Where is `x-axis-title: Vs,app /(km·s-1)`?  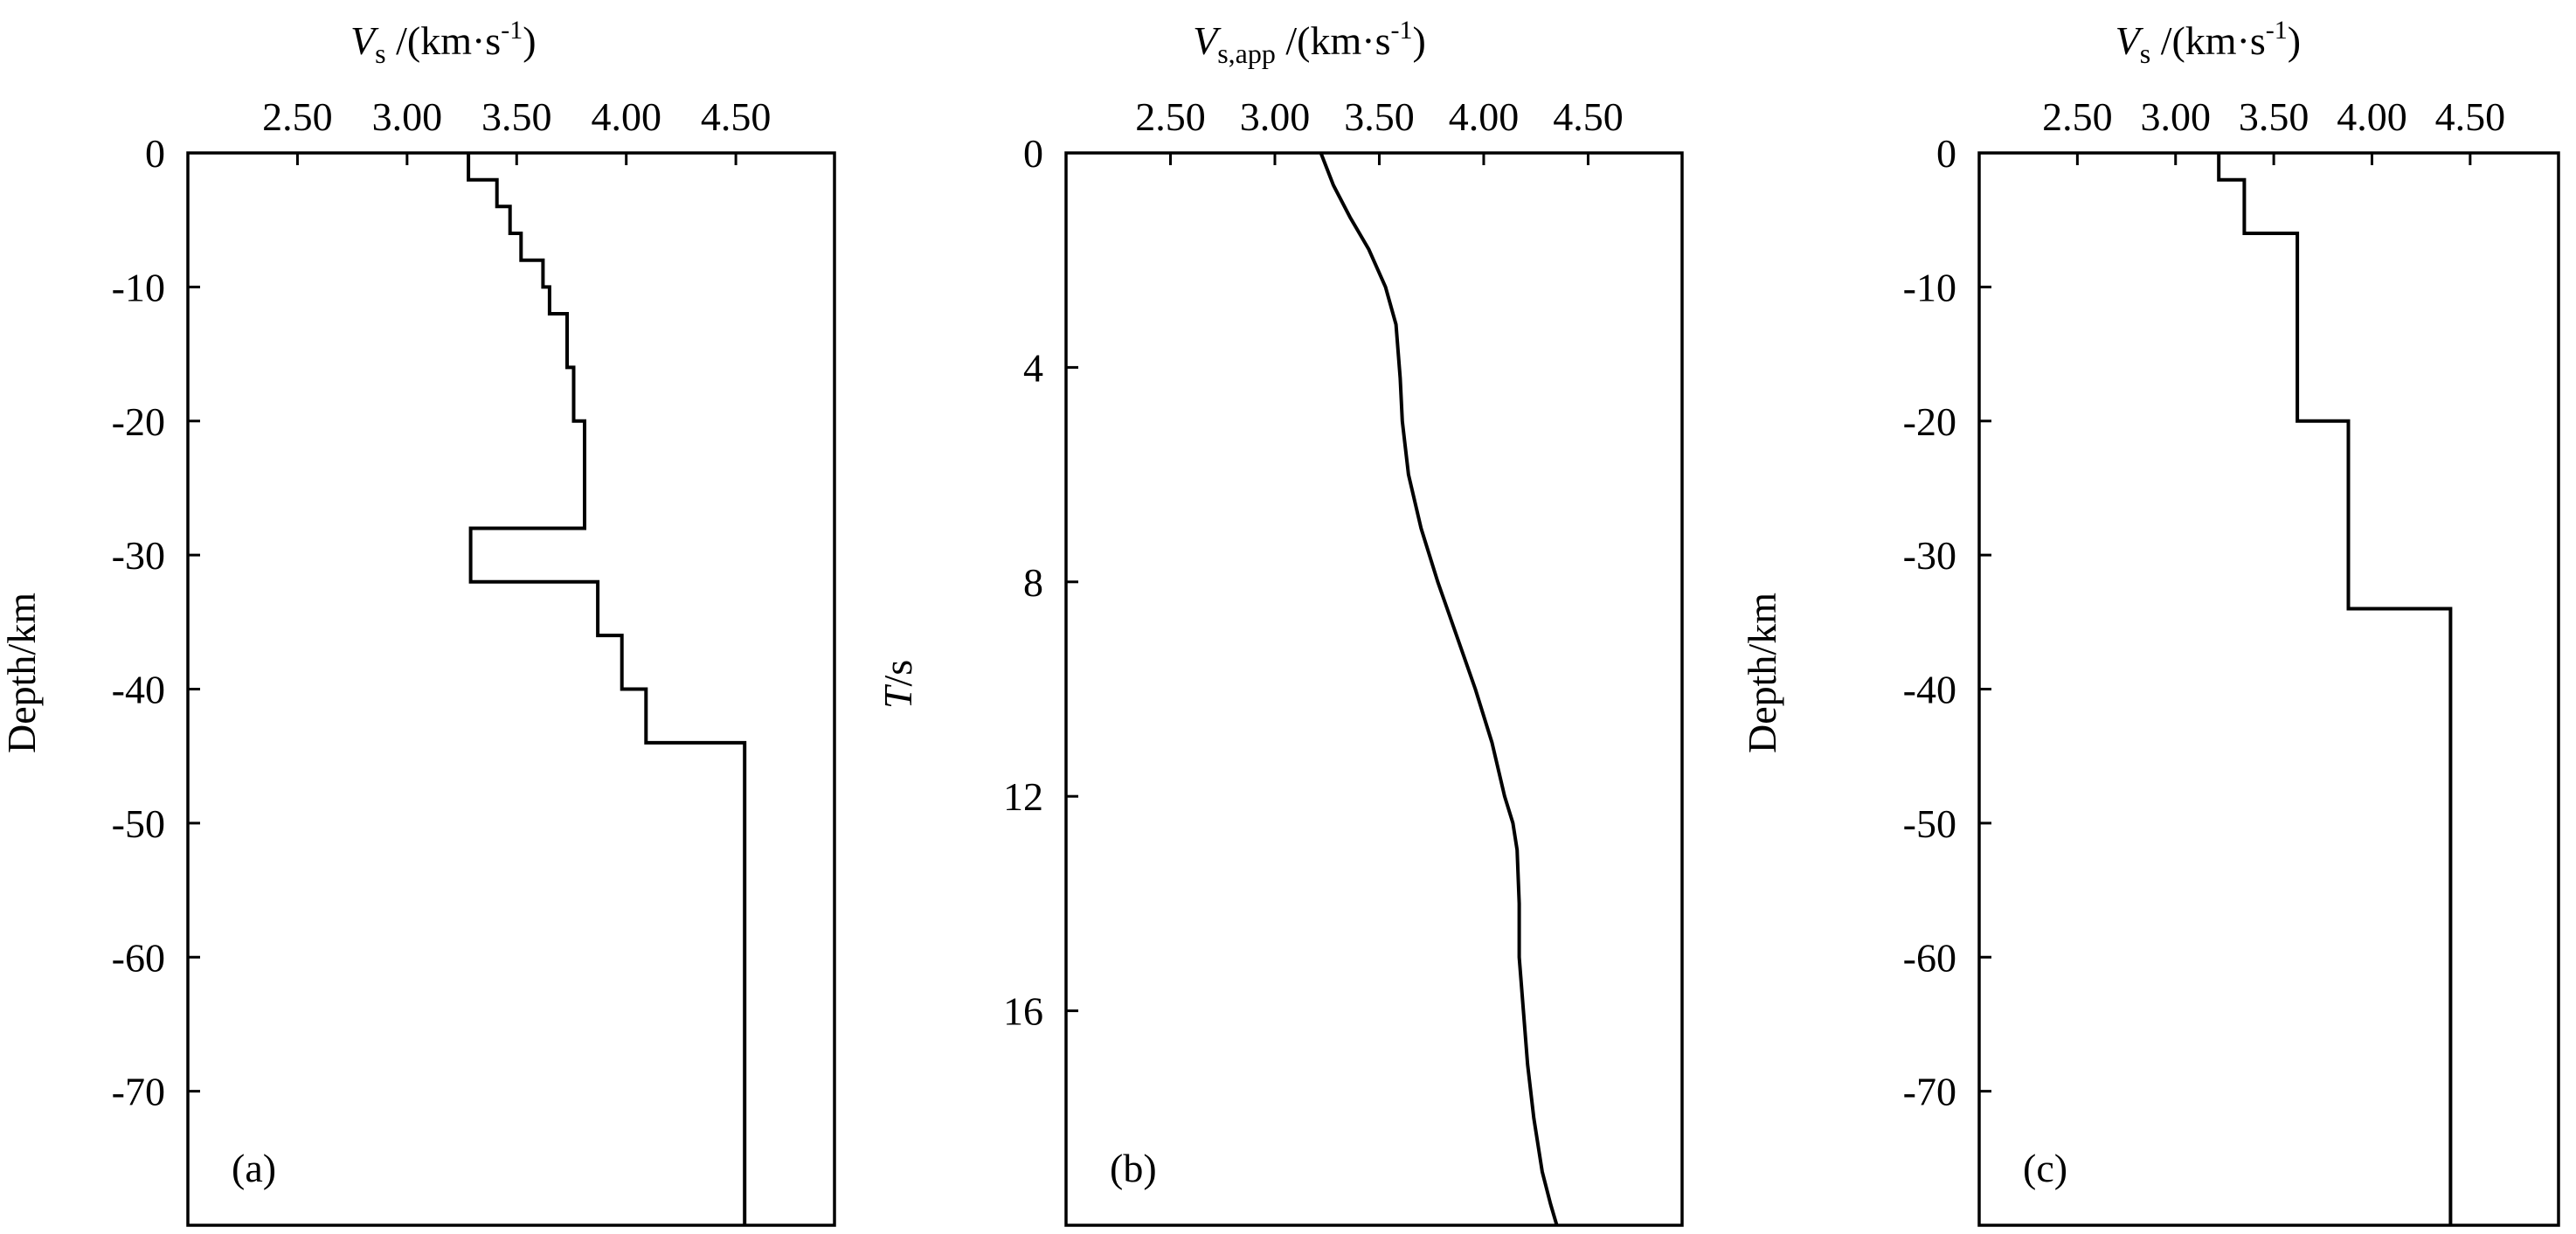 x-axis-title: Vs,app /(km·s-1) is located at coordinates (1309, 43).